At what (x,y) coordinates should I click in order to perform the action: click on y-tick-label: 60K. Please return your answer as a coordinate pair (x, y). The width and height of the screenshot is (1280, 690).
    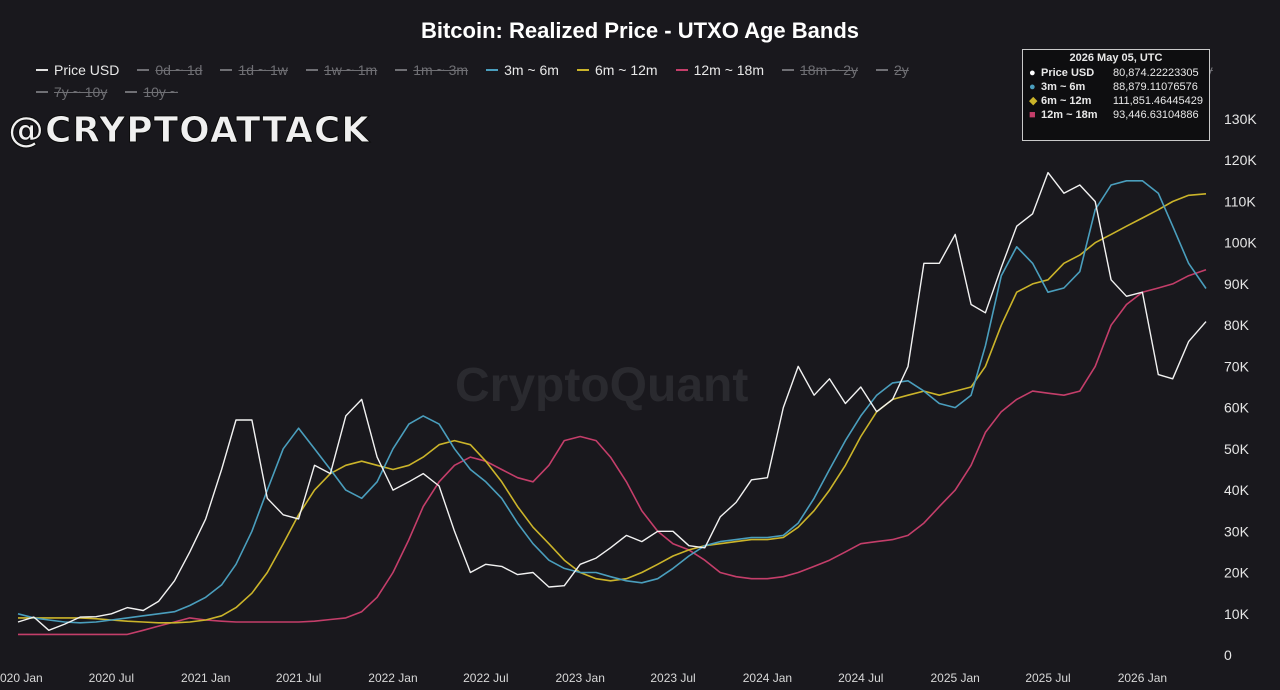
    Looking at the image, I should click on (1237, 408).